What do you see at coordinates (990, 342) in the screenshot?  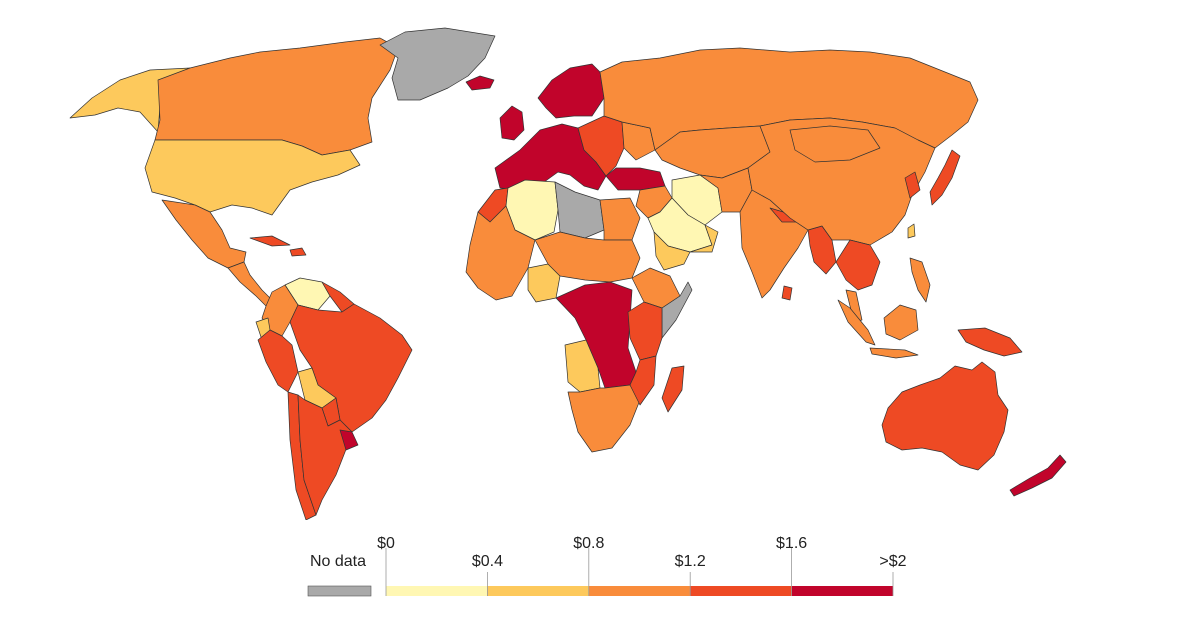 I see `region-new-guinea` at bounding box center [990, 342].